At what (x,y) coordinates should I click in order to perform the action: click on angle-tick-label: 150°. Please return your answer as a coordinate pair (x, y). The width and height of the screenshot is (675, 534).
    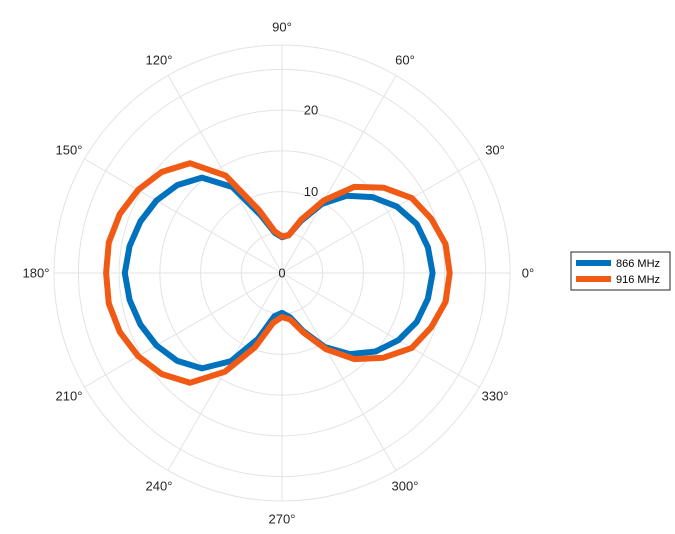
    Looking at the image, I should click on (69, 150).